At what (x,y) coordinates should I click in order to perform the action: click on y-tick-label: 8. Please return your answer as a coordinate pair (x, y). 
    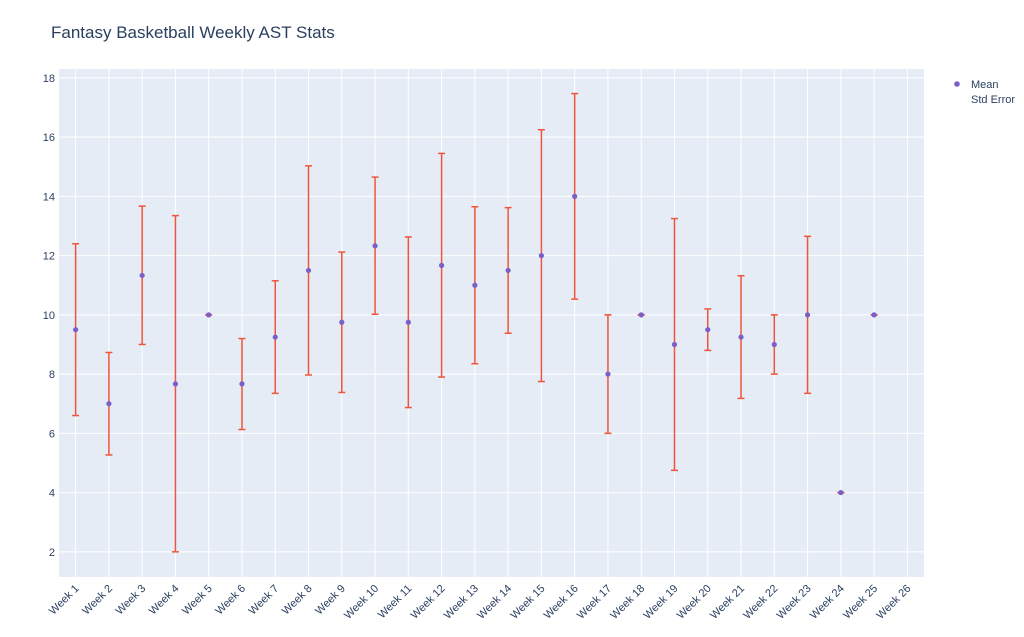
    Looking at the image, I should click on (52, 375).